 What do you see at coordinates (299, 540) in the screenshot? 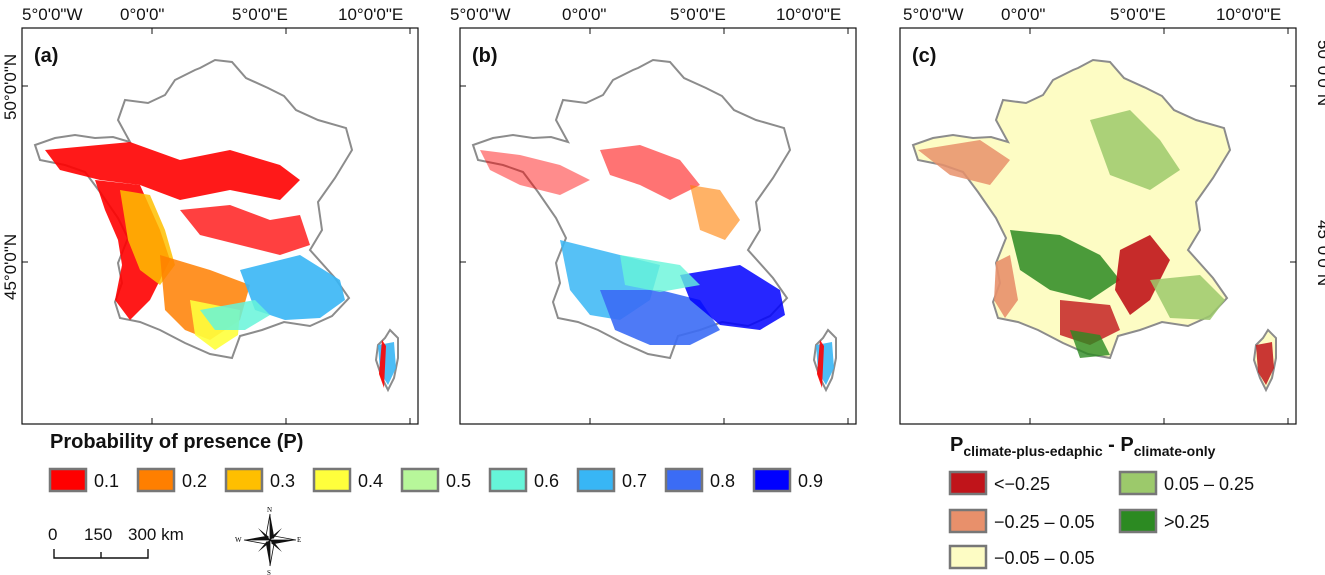
I see `compass-e: E` at bounding box center [299, 540].